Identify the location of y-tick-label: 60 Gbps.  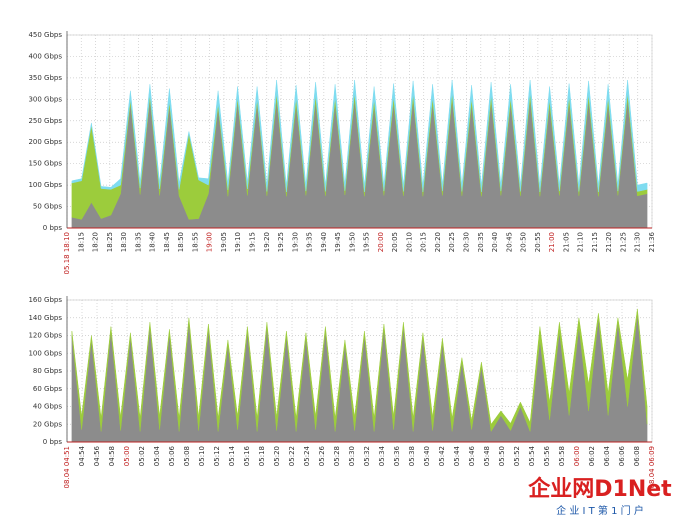
(47, 389).